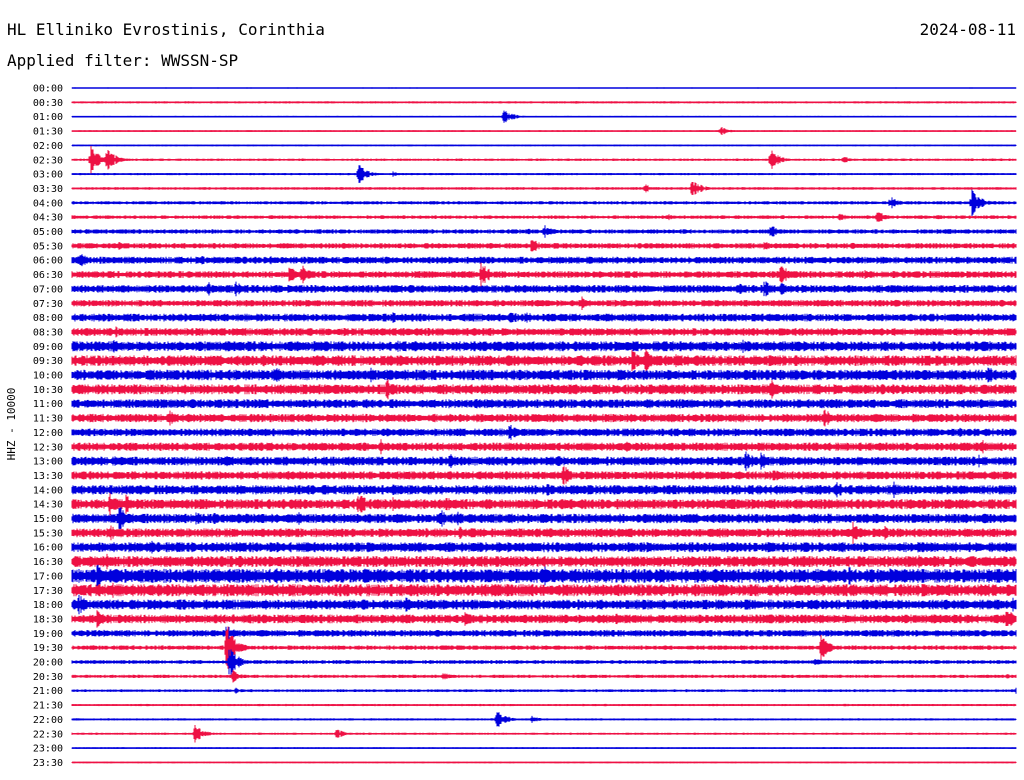 The height and width of the screenshot is (780, 1024). What do you see at coordinates (48, 347) in the screenshot?
I see `row-label-0900: 09:00` at bounding box center [48, 347].